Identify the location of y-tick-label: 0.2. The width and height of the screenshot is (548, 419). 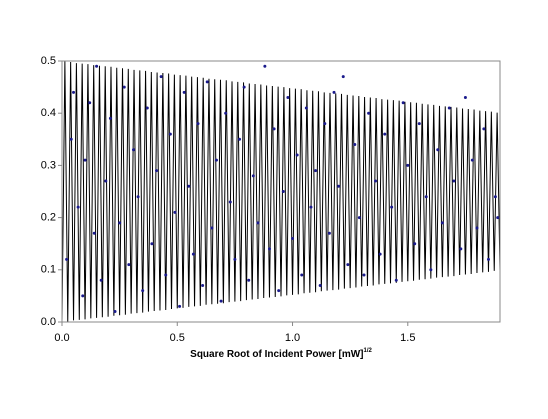
(48, 218).